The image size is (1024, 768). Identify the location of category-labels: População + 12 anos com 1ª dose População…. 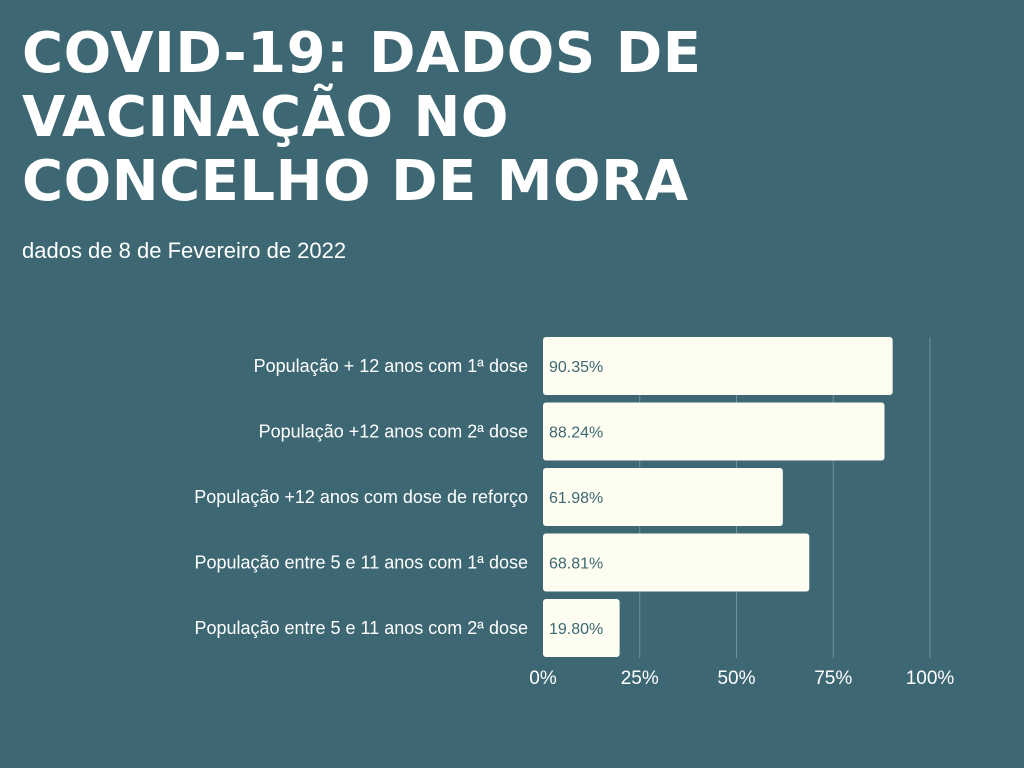
(361, 497).